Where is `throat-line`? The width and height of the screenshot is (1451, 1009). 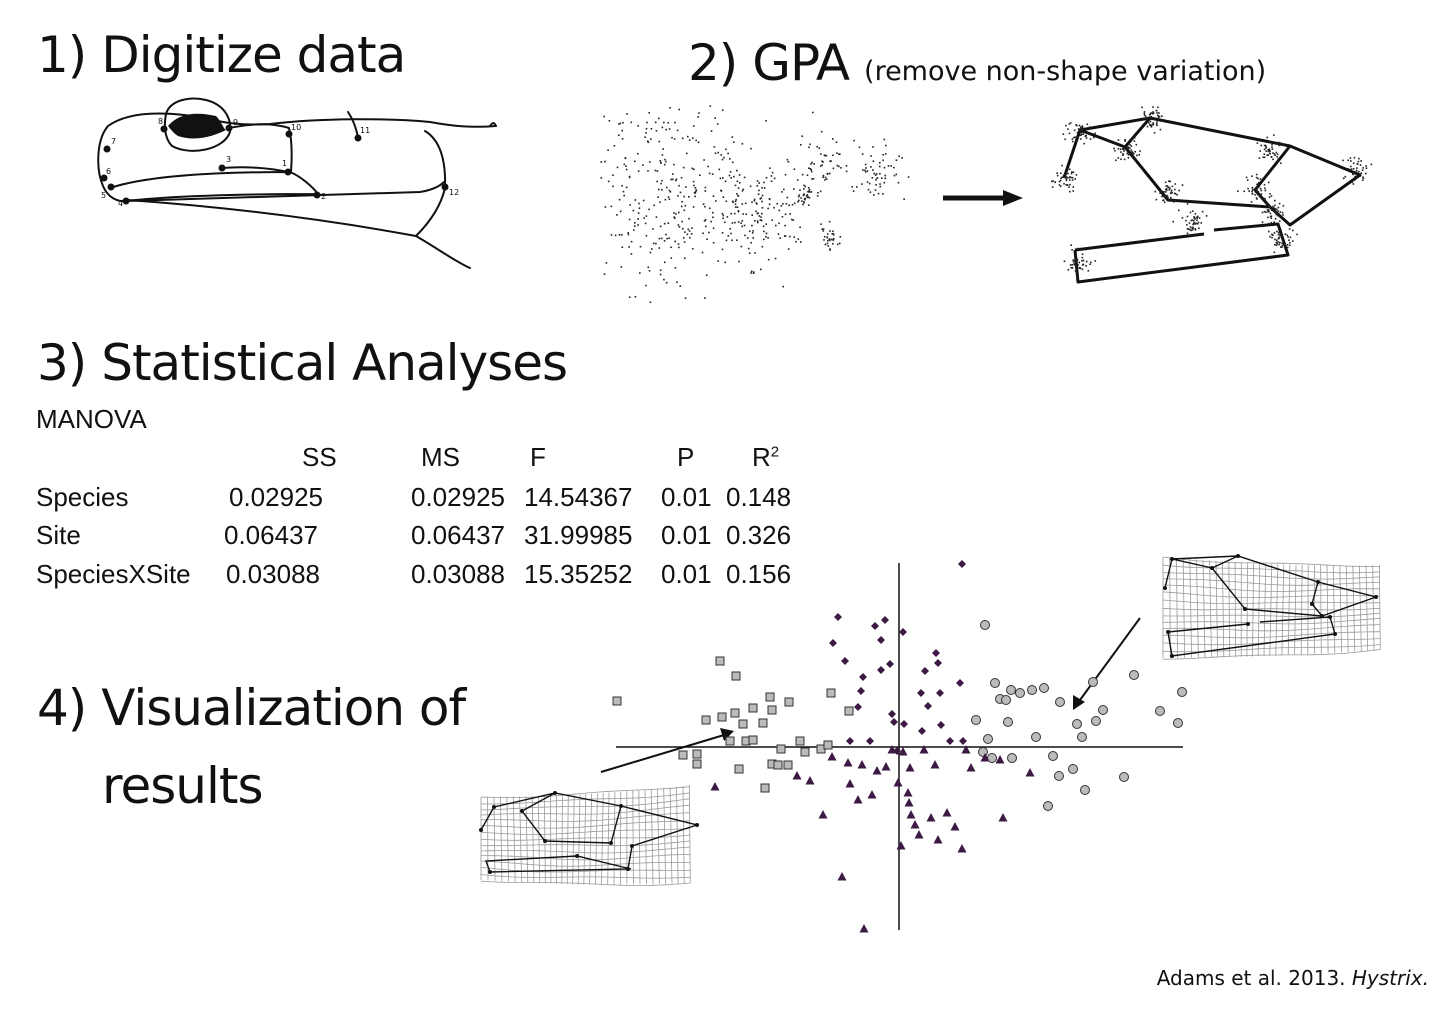
throat-line is located at coordinates (299, 234).